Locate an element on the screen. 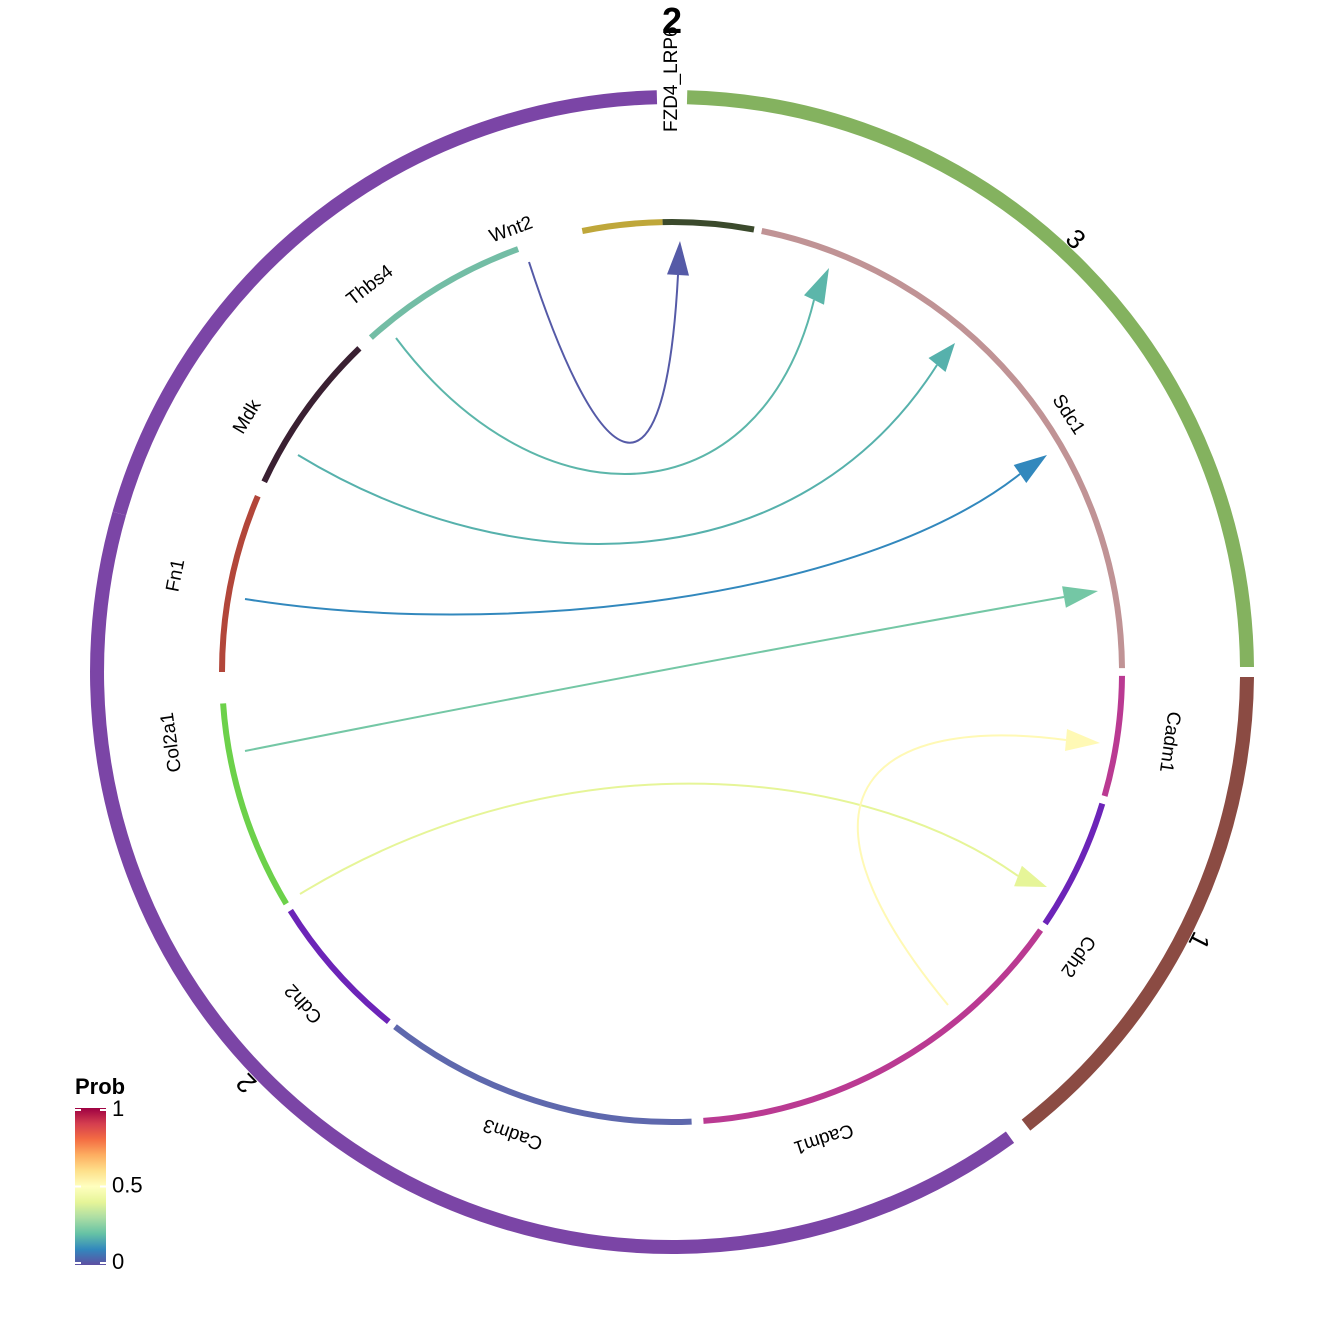 The height and width of the screenshot is (1344, 1344). chart-title: 2 is located at coordinates (672, 20).